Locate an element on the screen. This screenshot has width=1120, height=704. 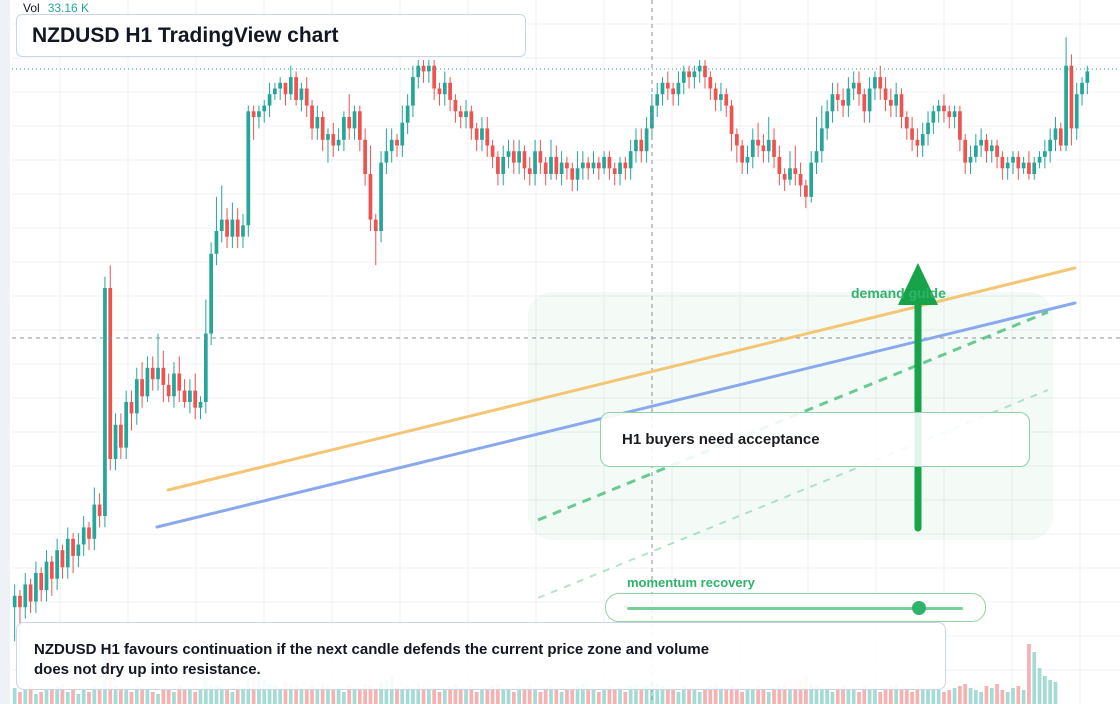
momentum-slider is located at coordinates (795, 607).